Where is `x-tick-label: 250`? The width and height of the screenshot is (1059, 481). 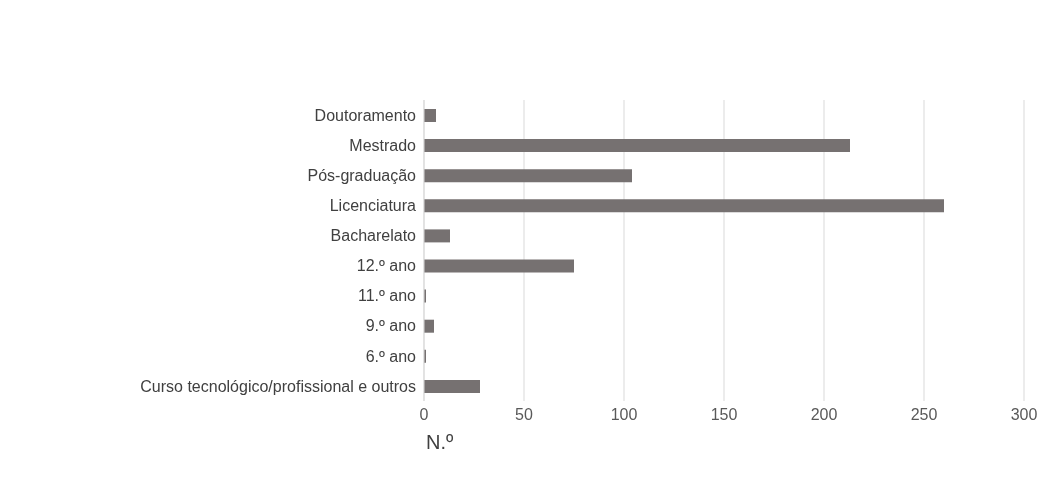
x-tick-label: 250 is located at coordinates (924, 415).